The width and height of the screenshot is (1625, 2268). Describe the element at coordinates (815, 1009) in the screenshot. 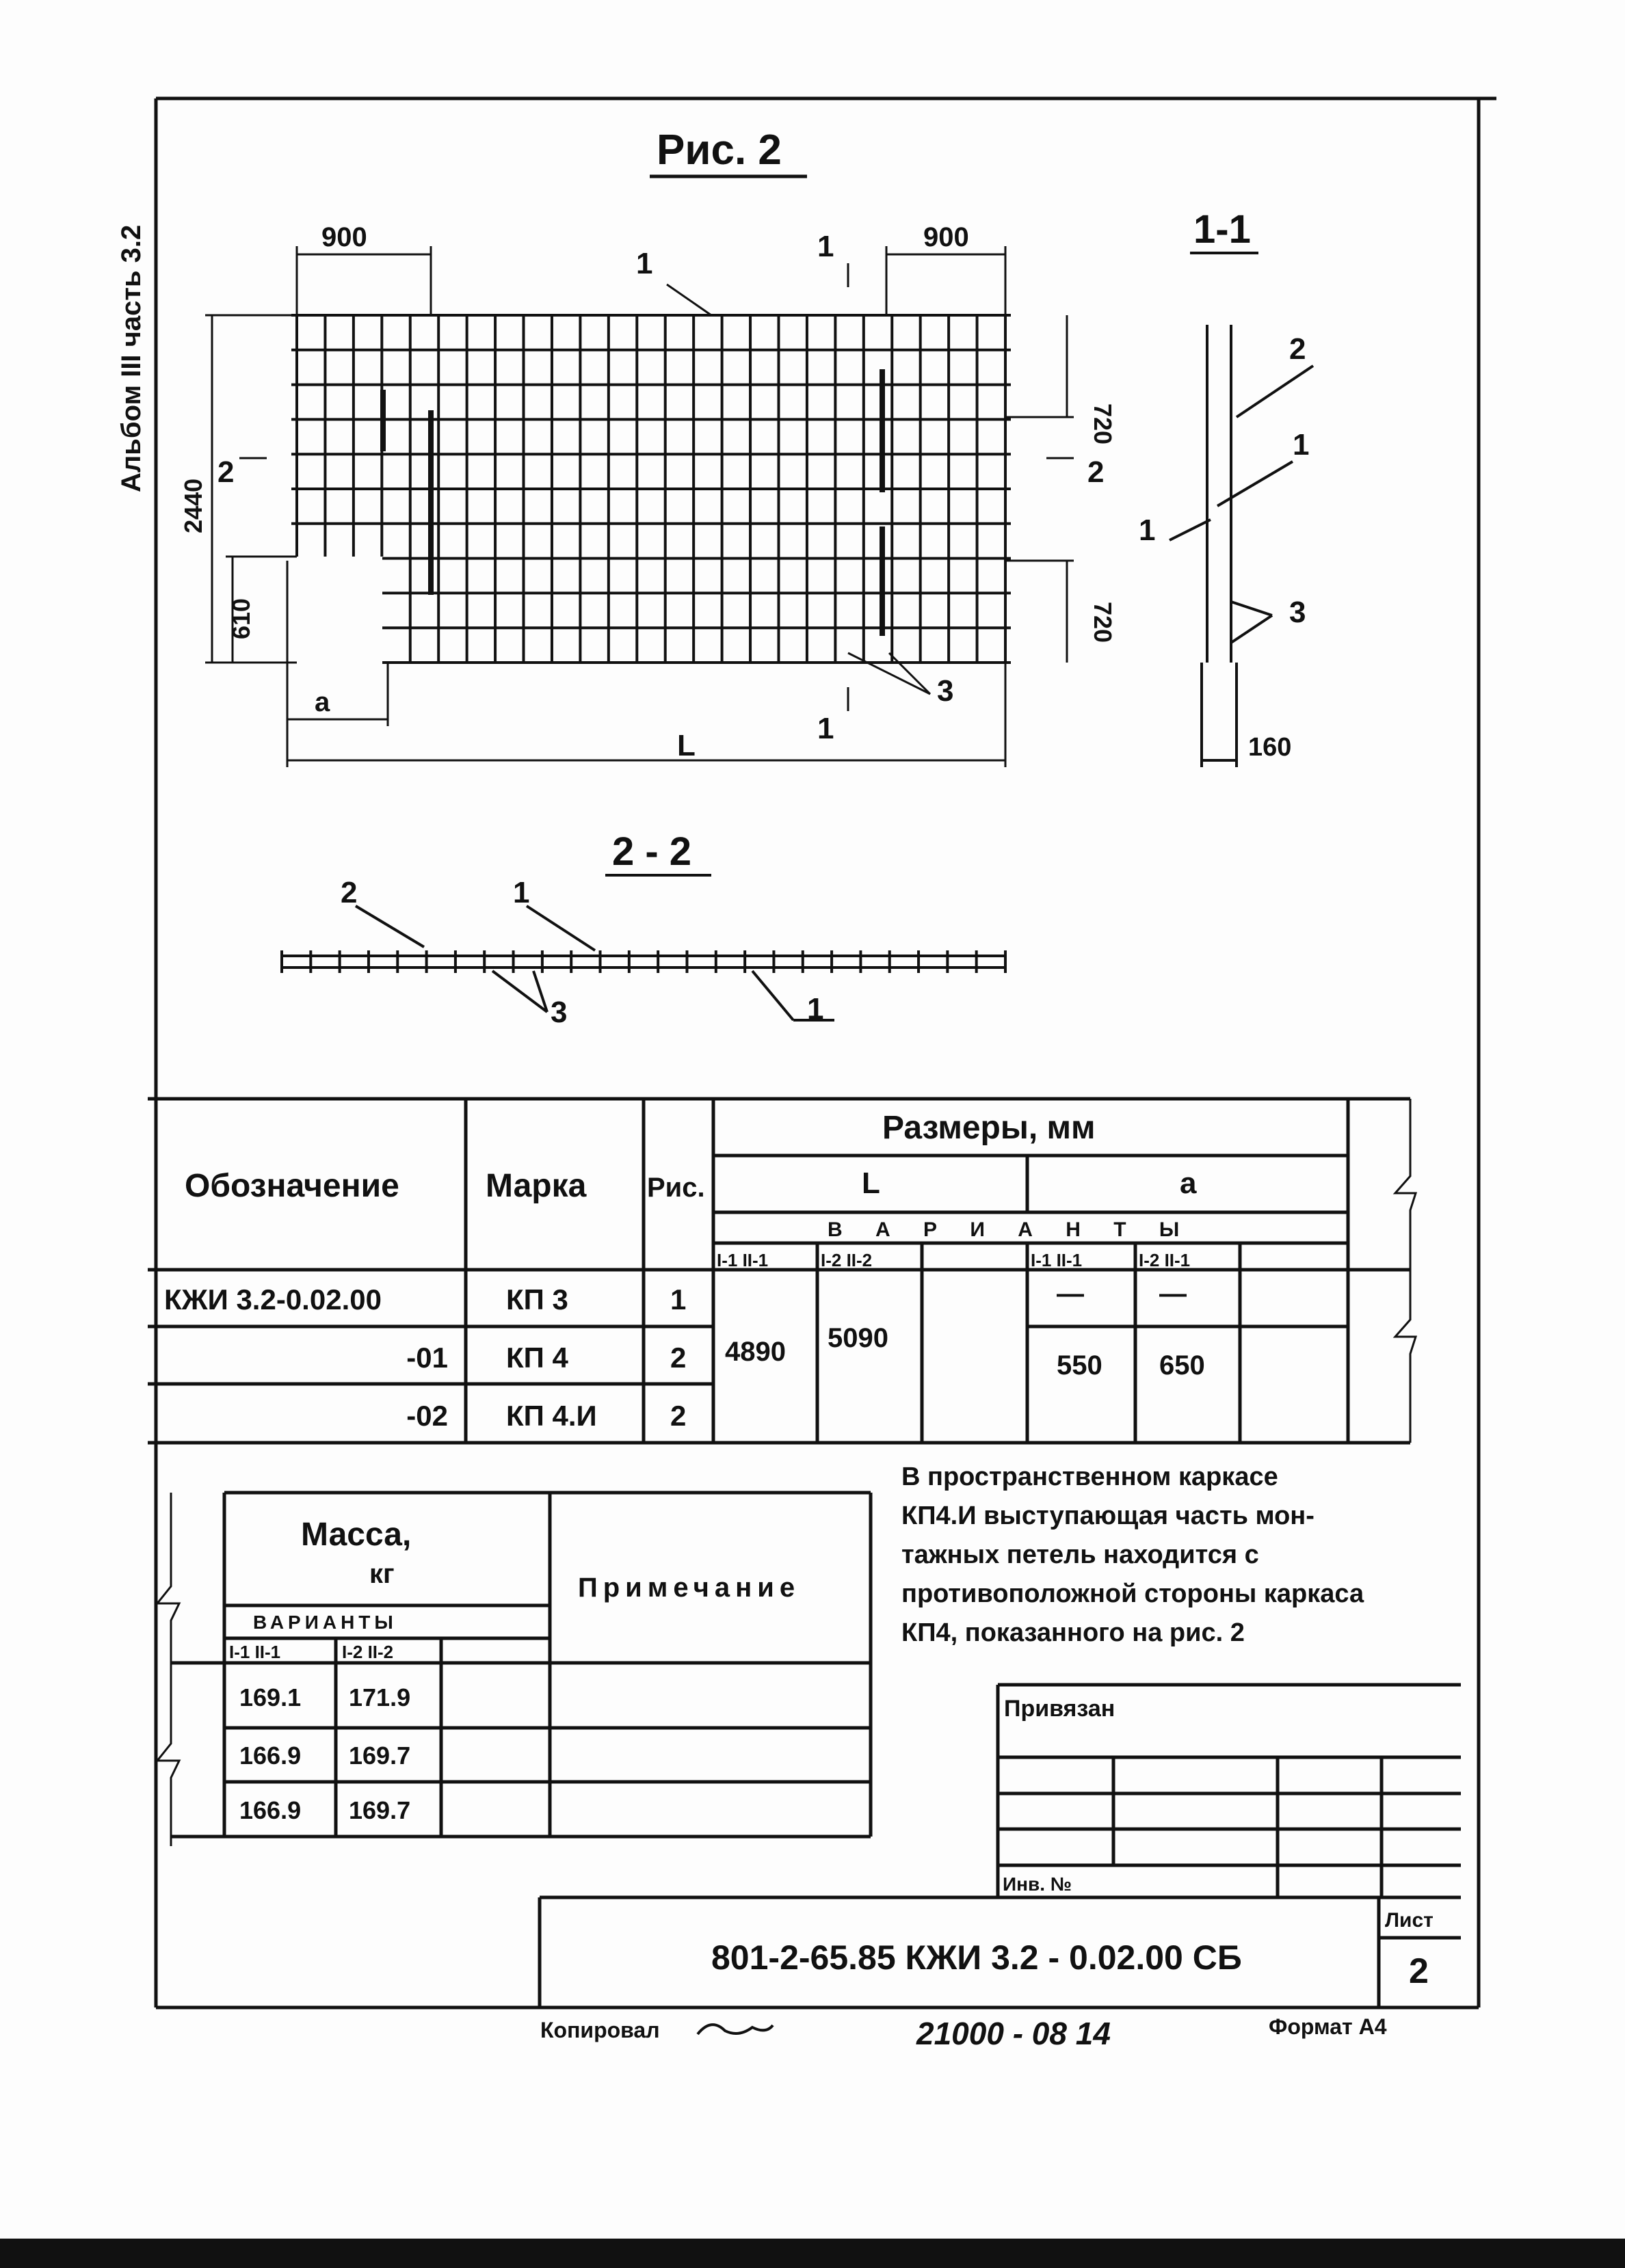

I see `s22-callout-1b: 1` at that location.